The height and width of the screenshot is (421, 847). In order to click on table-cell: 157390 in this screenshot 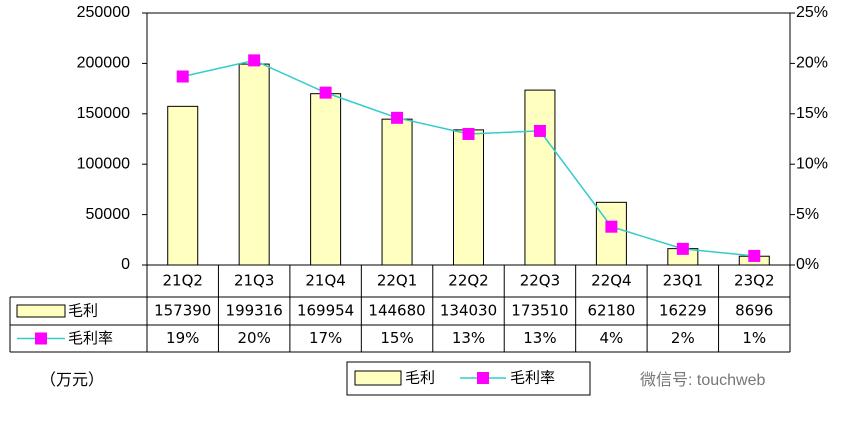, I will do `click(182, 311)`.